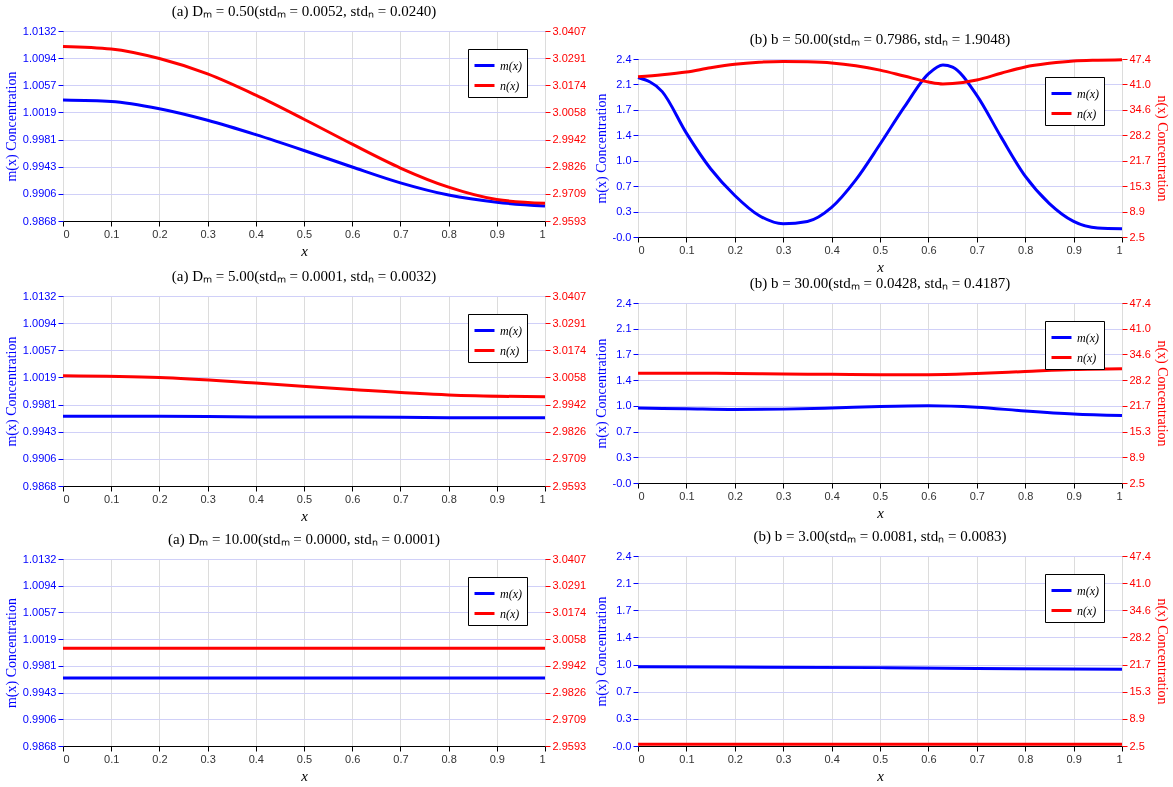 This screenshot has width=1173, height=787. Describe the element at coordinates (569, 295) in the screenshot. I see `y2-tick-label: 3.0407` at that location.